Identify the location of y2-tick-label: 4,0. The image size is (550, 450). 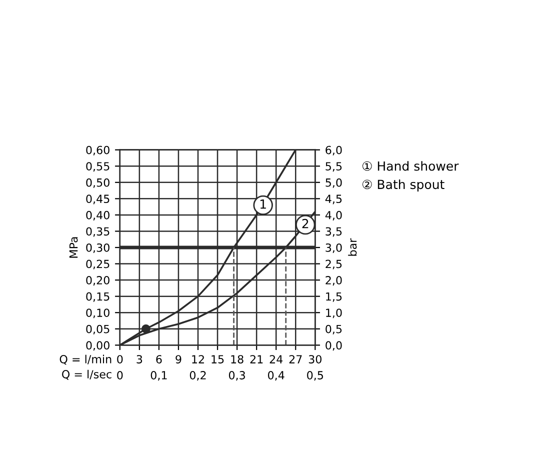
(333, 215).